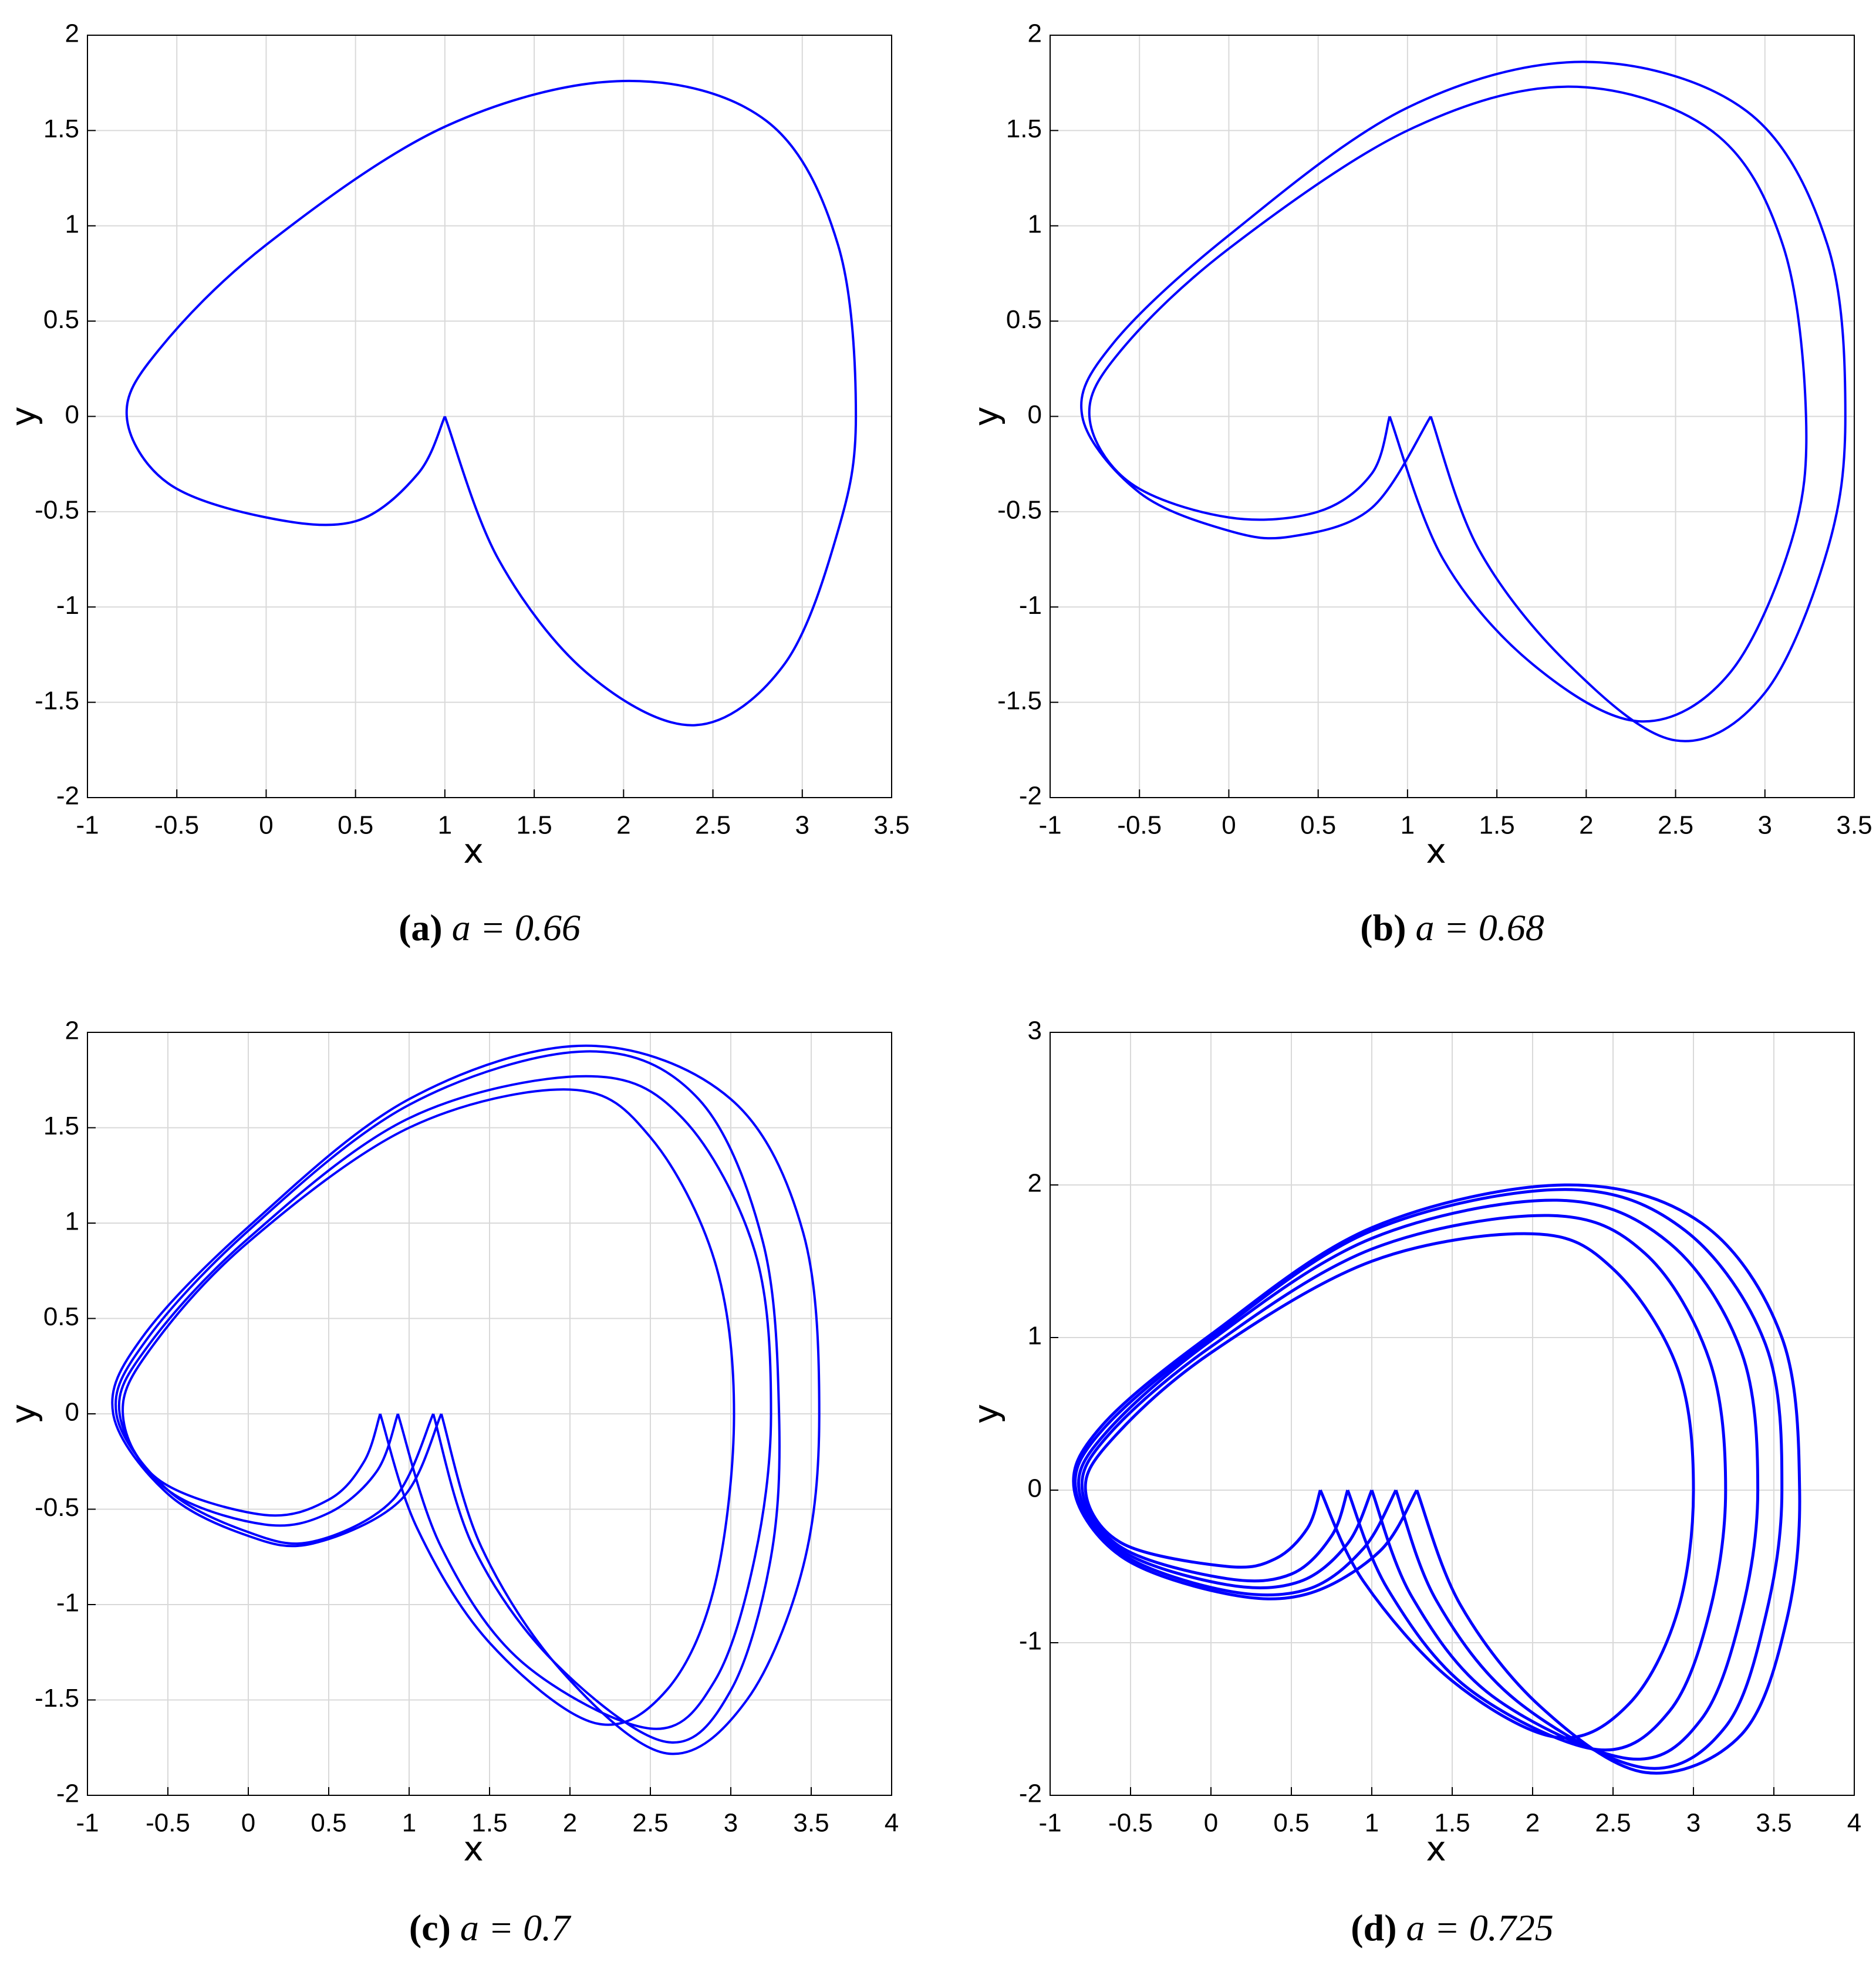  What do you see at coordinates (1586, 825) in the screenshot?
I see `x-tick-label: 2` at bounding box center [1586, 825].